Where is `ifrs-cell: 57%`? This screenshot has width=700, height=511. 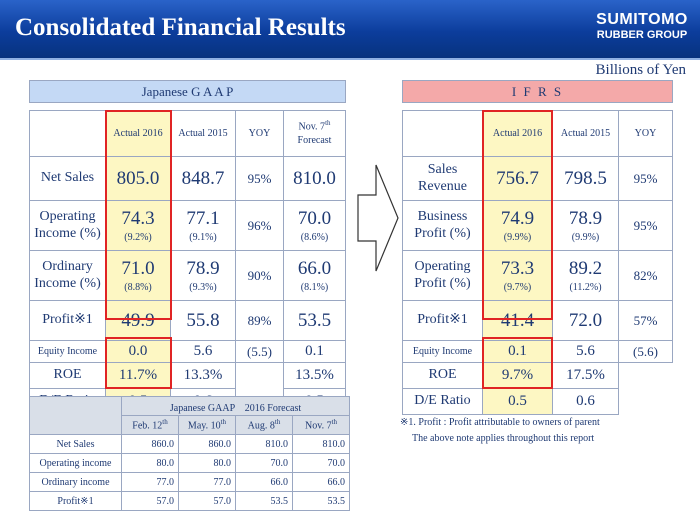
ifrs-cell: 57% is located at coordinates (645, 320).